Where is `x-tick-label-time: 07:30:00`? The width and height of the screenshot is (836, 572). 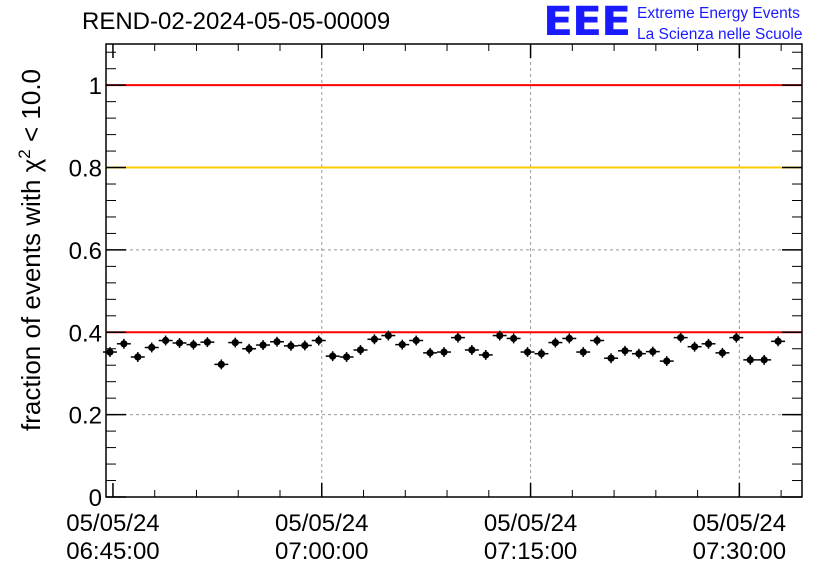
x-tick-label-time: 07:30:00 is located at coordinates (739, 551).